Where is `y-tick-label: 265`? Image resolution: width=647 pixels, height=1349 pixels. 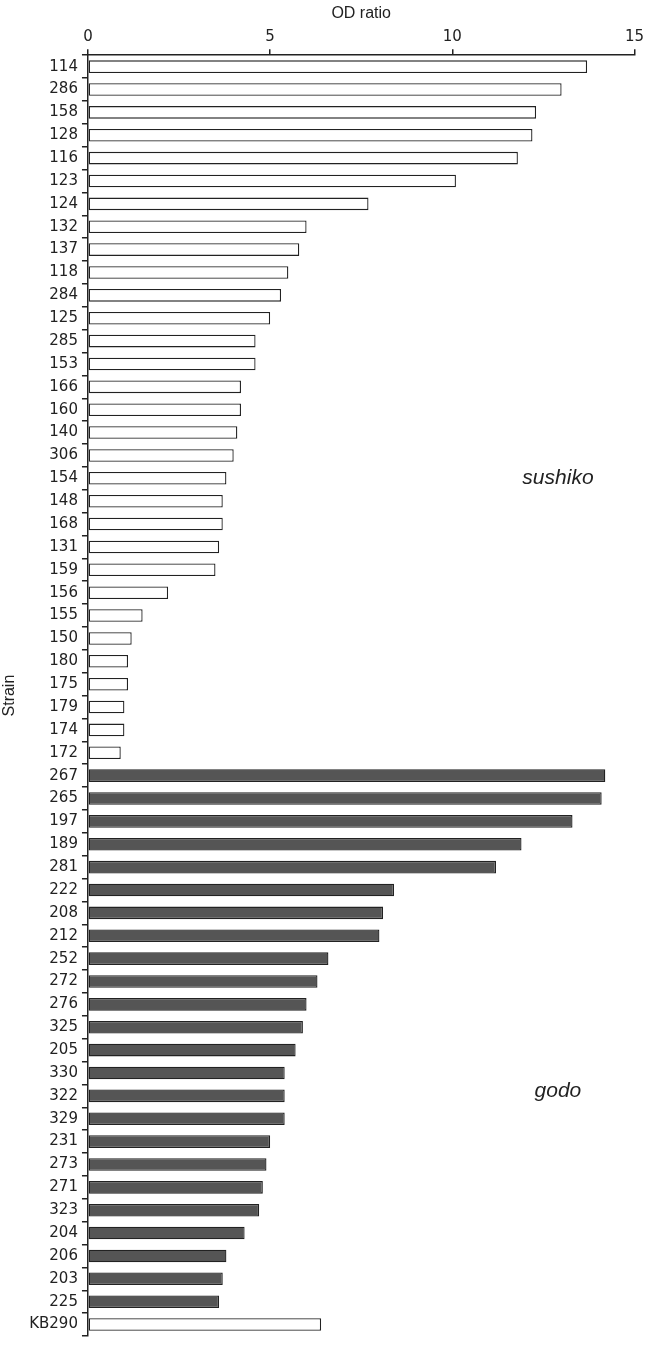 y-tick-label: 265 is located at coordinates (63, 797).